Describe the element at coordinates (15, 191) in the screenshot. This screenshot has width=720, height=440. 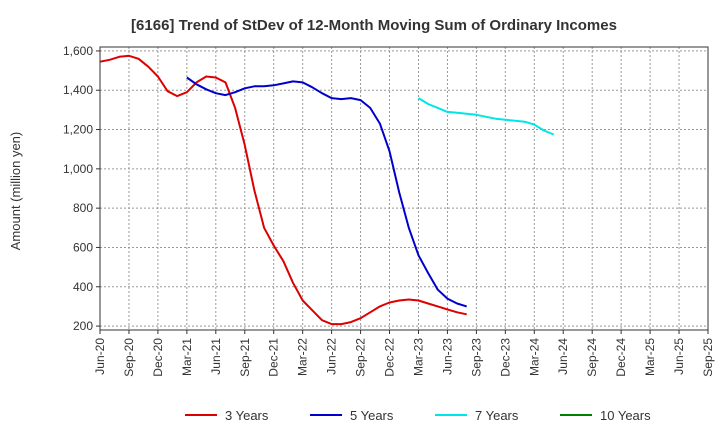
I see `y-axis-label: Amount (million yen)` at that location.